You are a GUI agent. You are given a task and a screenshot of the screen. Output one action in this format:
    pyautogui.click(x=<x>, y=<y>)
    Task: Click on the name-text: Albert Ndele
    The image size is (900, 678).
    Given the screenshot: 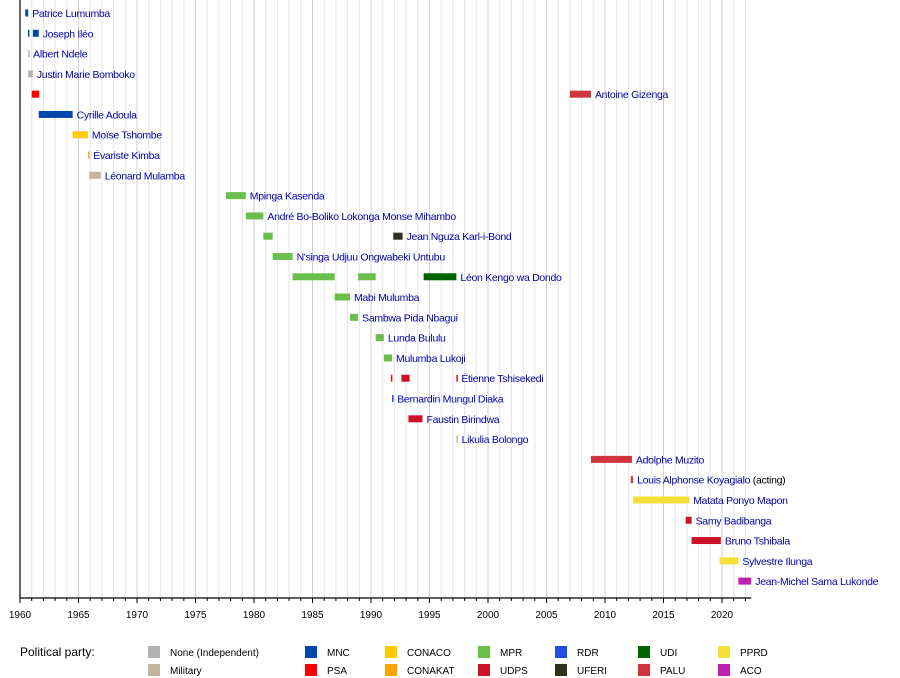 What is the action you would take?
    pyautogui.click(x=60, y=55)
    